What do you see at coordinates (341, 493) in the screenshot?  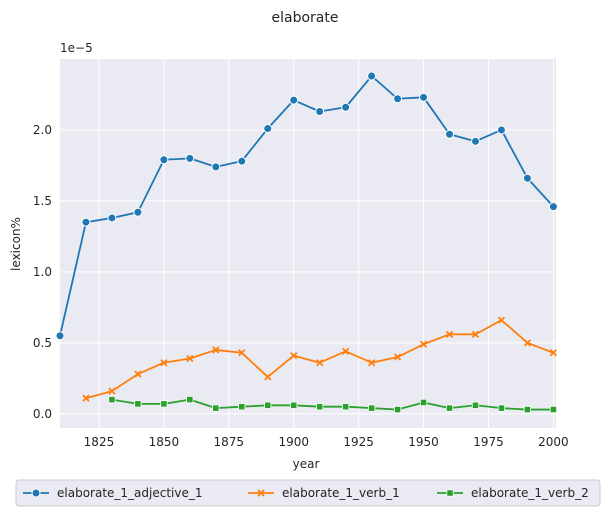 I see `legend-entry-label: elaborate_1_verb_1` at bounding box center [341, 493].